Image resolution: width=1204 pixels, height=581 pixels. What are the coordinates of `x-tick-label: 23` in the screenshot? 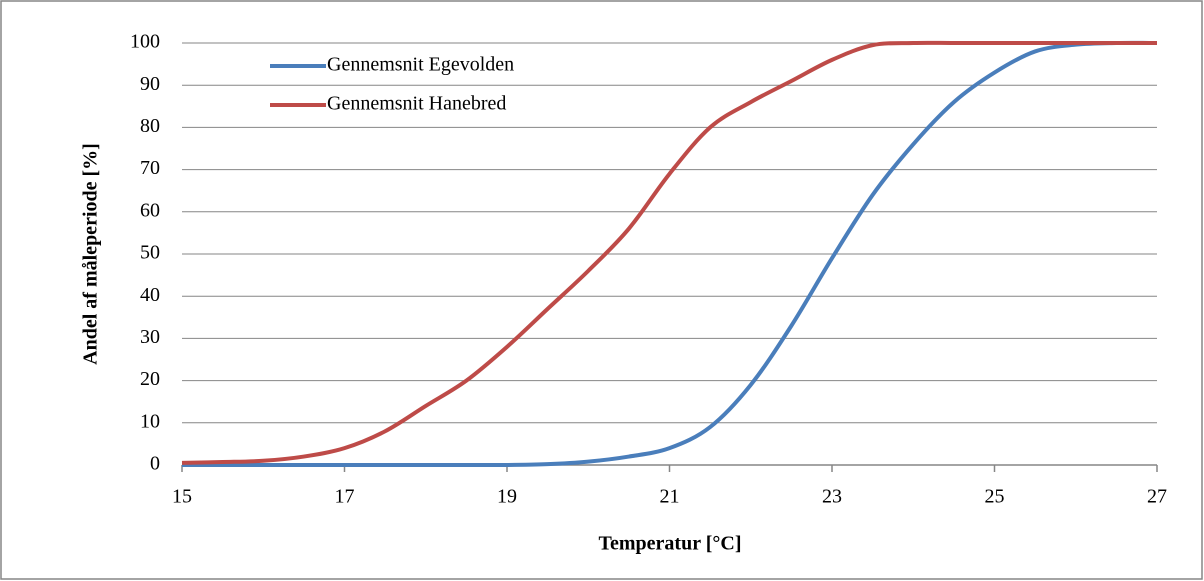 It's located at (832, 497).